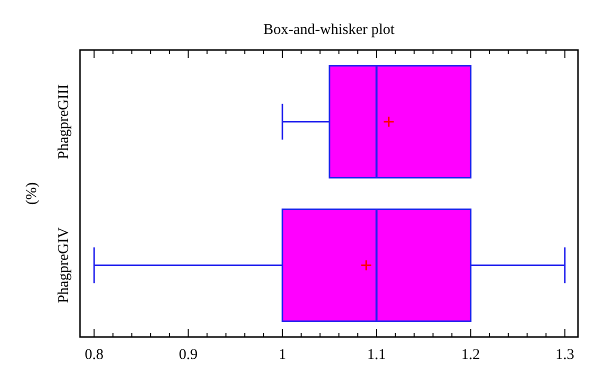 The width and height of the screenshot is (600, 380). Describe the element at coordinates (376, 355) in the screenshot. I see `x-tick-label: 1.1` at that location.